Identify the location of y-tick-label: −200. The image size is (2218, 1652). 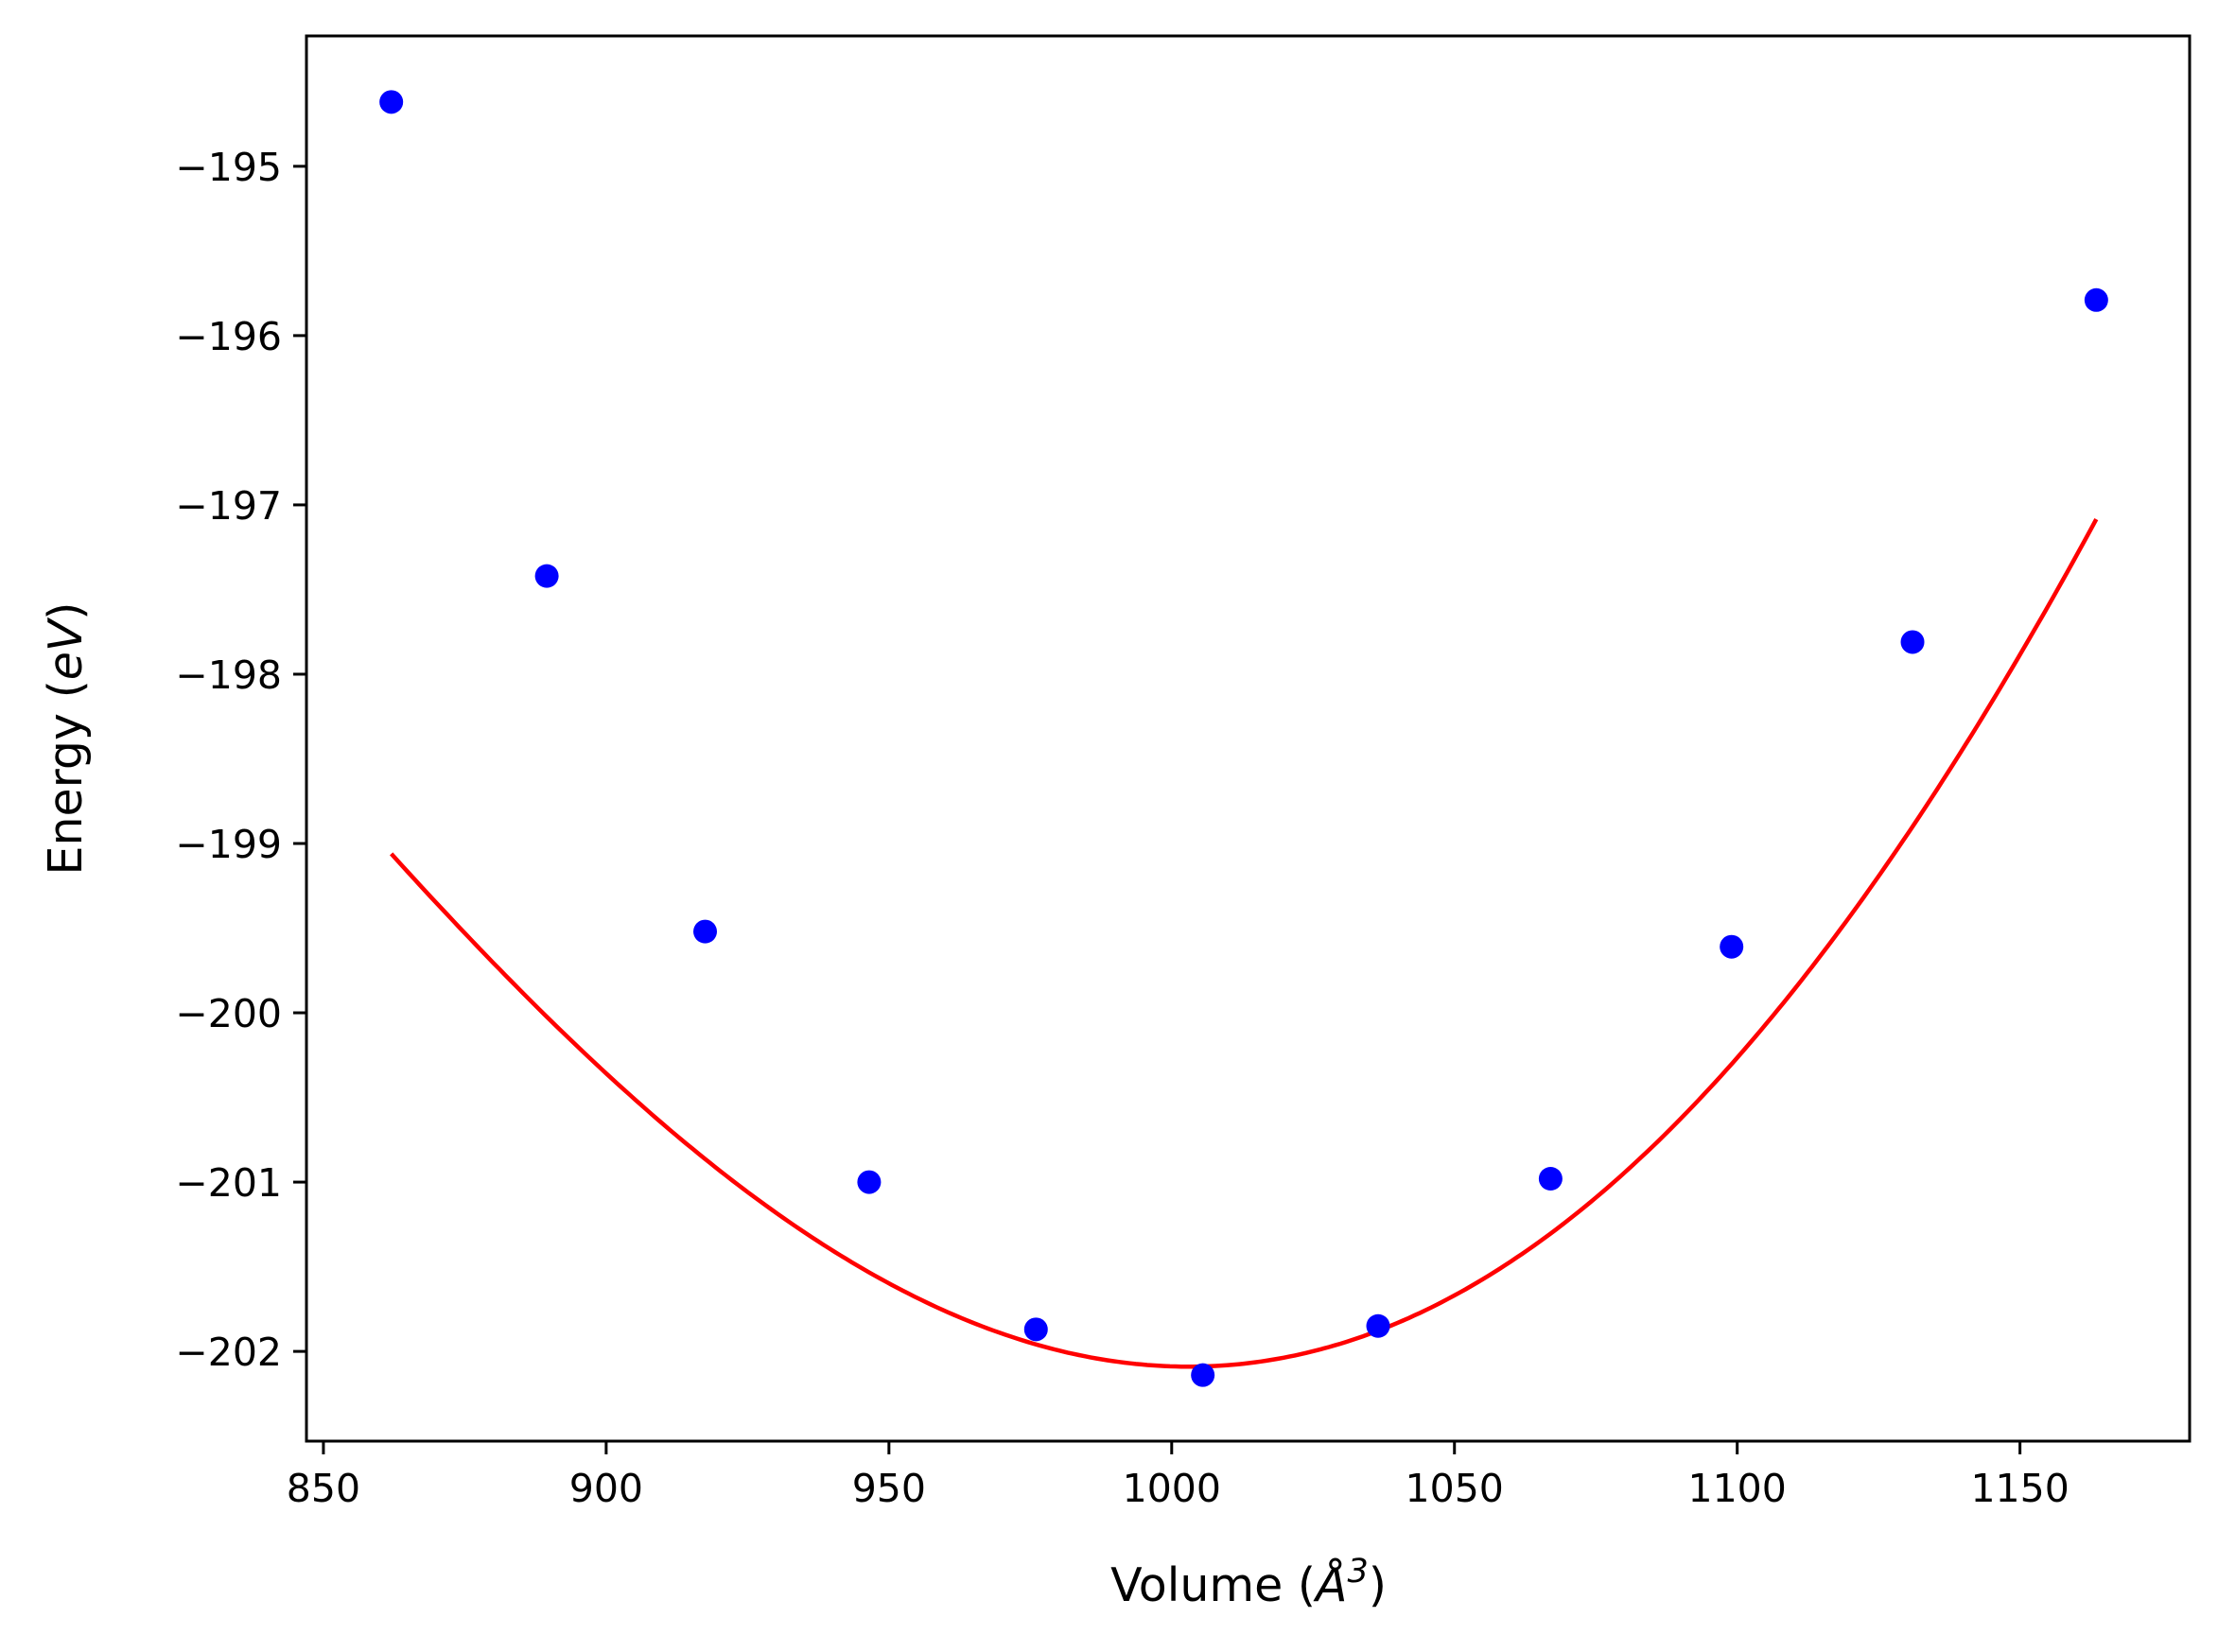
(228, 1013).